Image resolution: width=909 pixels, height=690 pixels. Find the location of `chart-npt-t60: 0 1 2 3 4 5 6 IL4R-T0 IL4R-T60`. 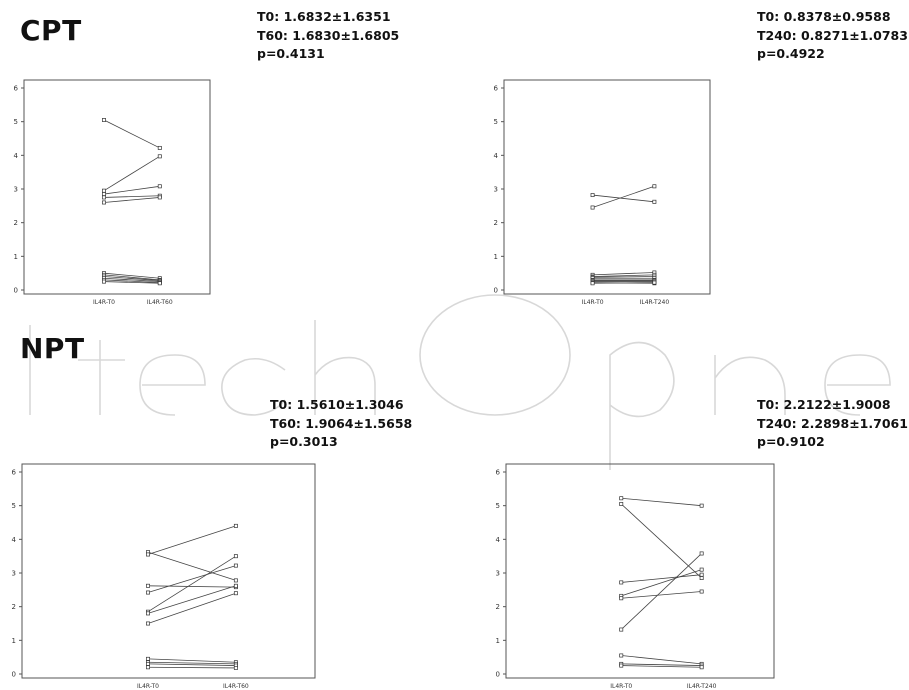

chart-npt-t60: 0 1 2 3 4 5 6 IL4R-T0 IL4R-T60 is located at coordinates (164, 576).